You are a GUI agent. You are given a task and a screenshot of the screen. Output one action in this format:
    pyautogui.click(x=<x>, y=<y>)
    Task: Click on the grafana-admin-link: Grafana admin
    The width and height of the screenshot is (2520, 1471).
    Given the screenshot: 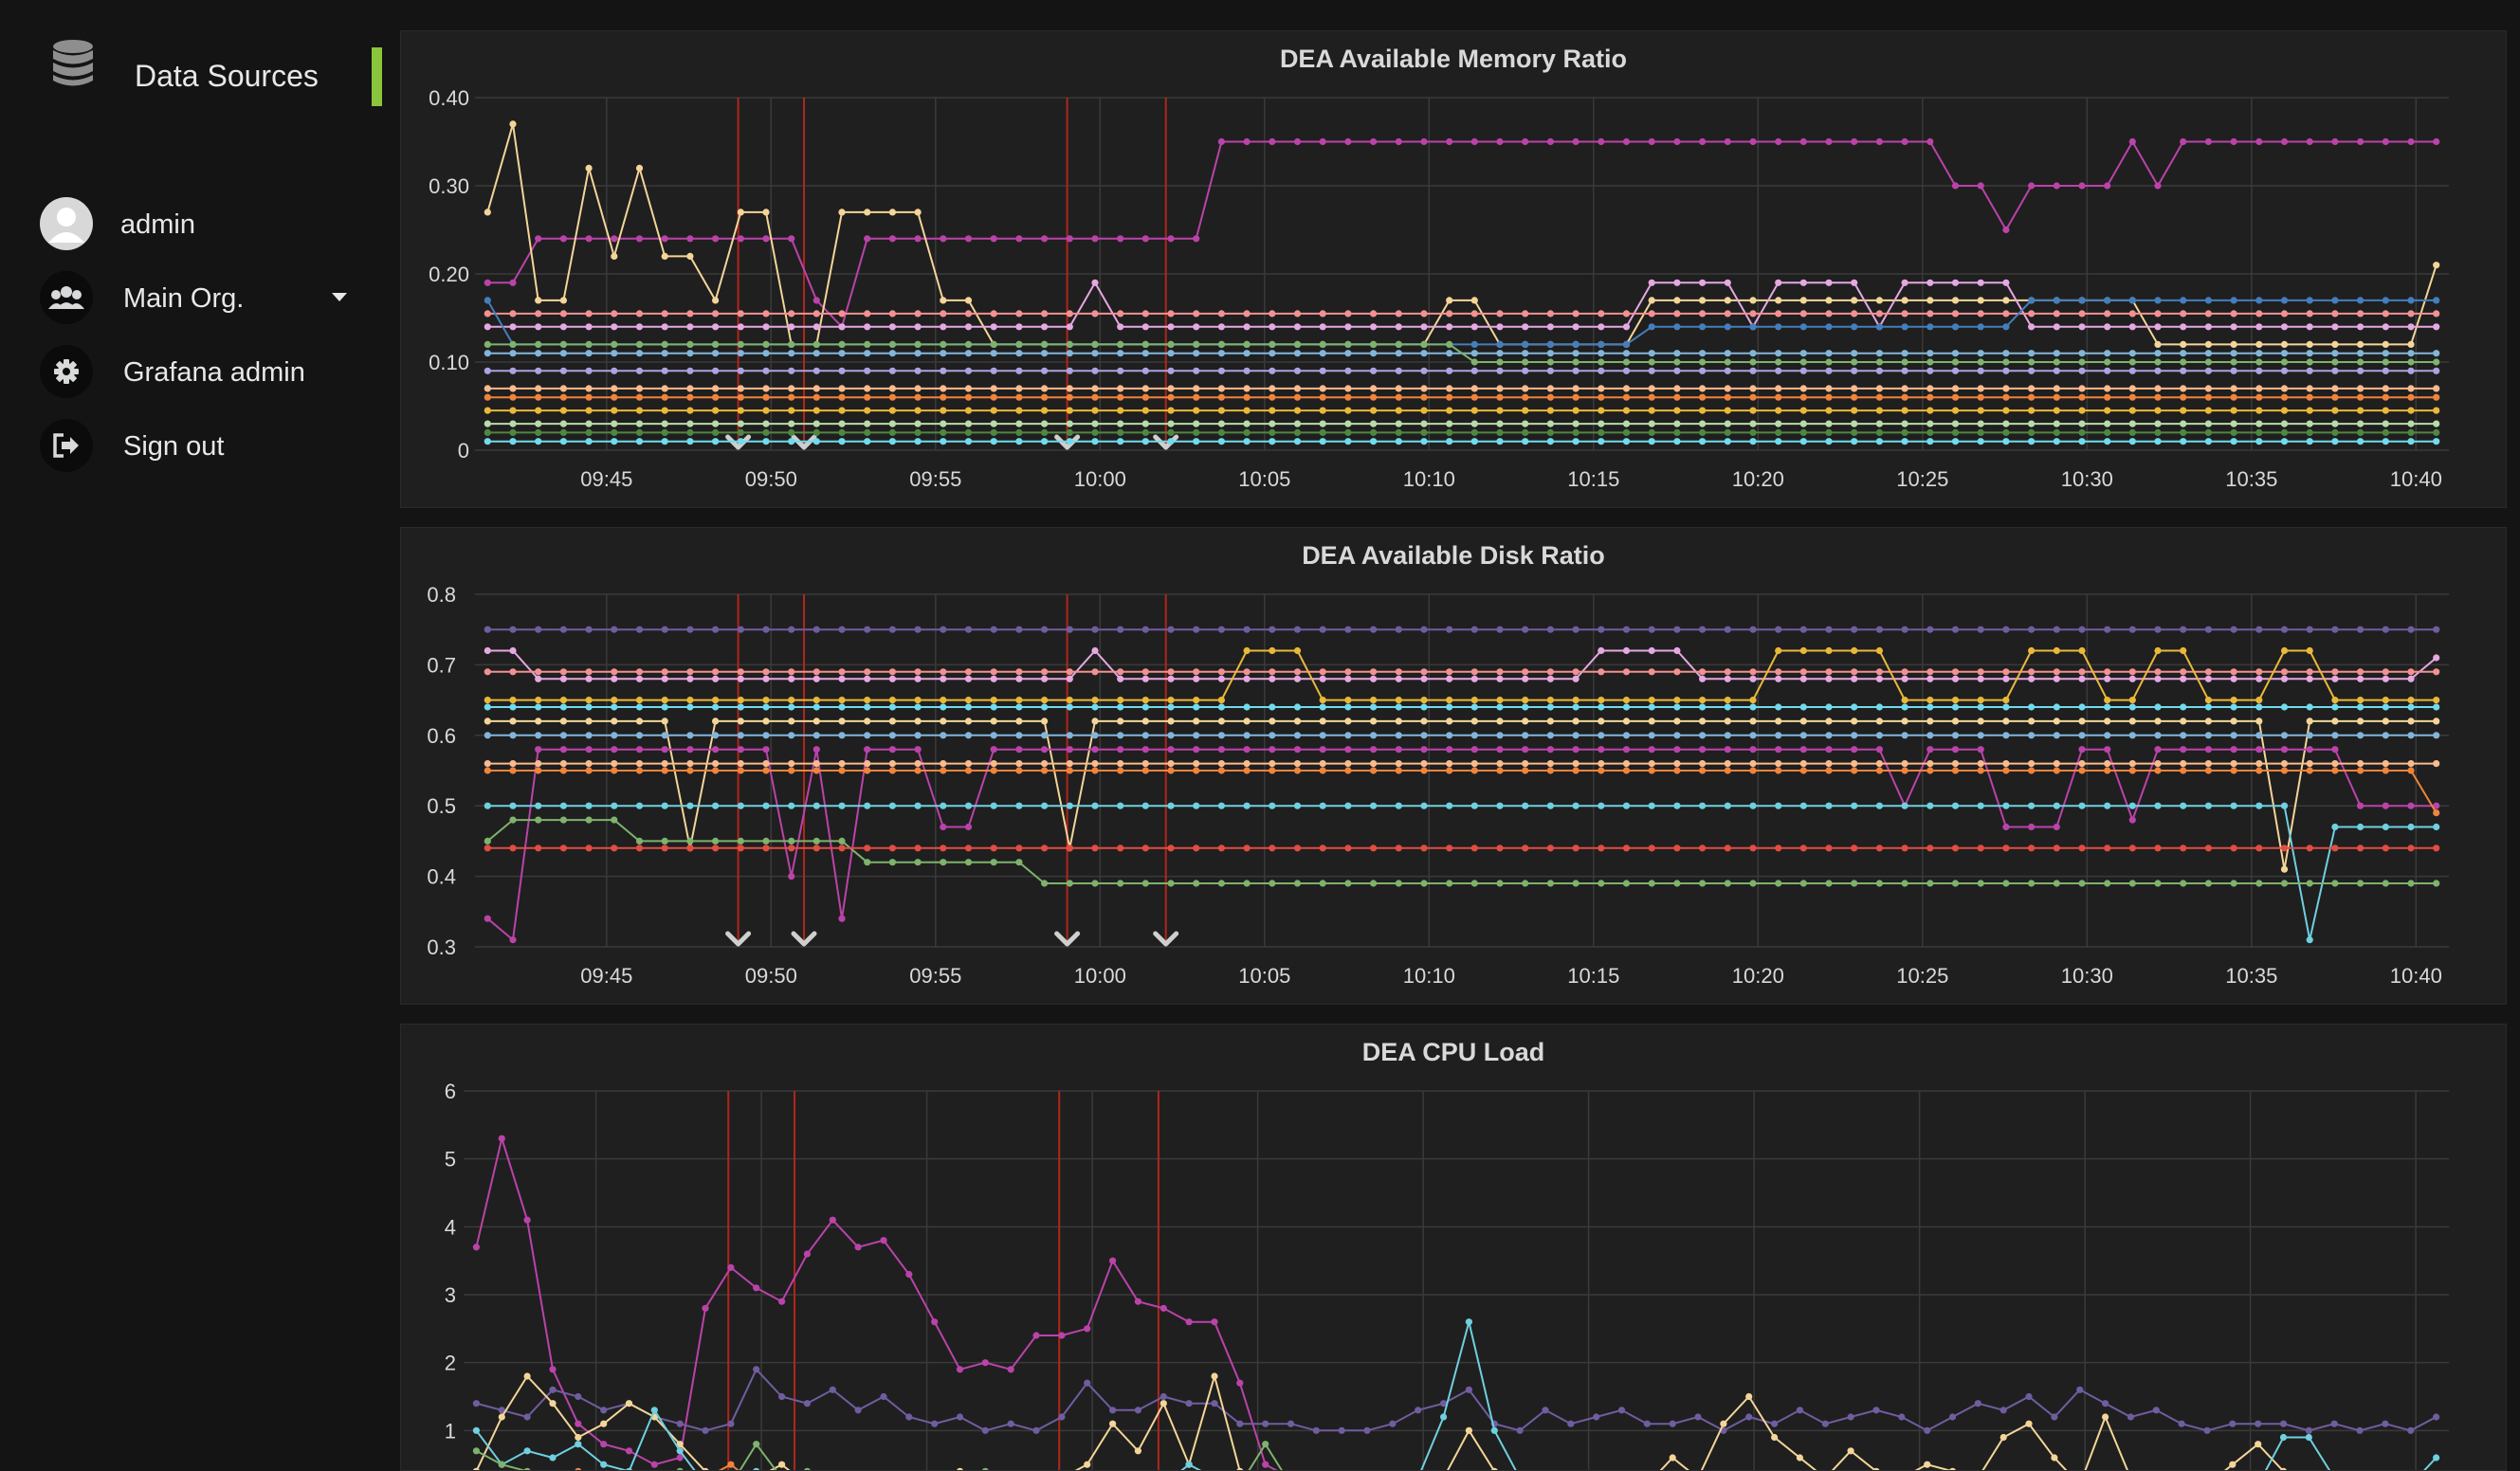 What is the action you would take?
    pyautogui.click(x=195, y=370)
    